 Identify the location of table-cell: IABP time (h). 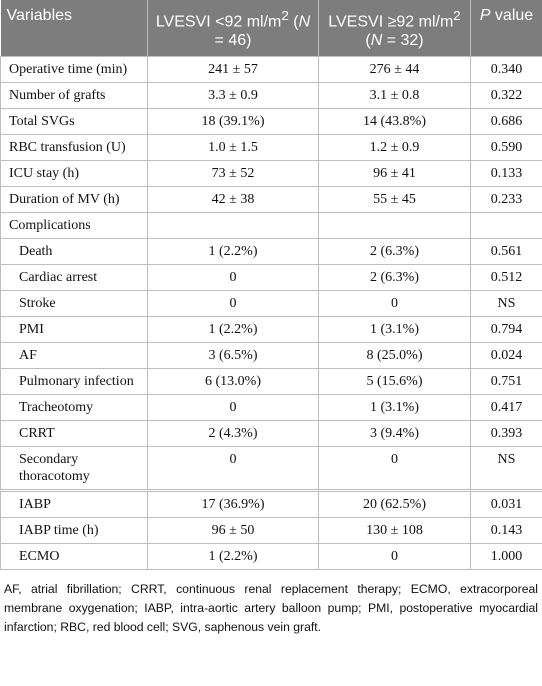
(74, 531).